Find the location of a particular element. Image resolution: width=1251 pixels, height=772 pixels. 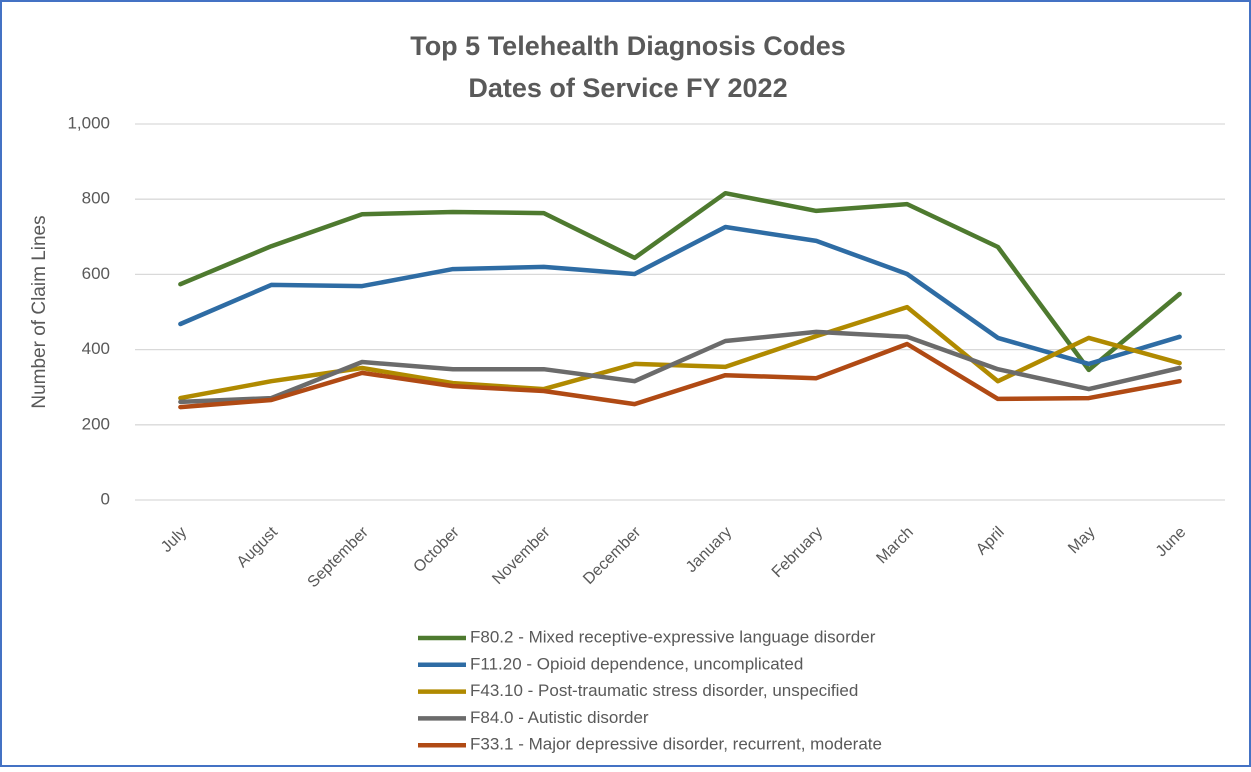

y-tick-label: 600 is located at coordinates (96, 273).